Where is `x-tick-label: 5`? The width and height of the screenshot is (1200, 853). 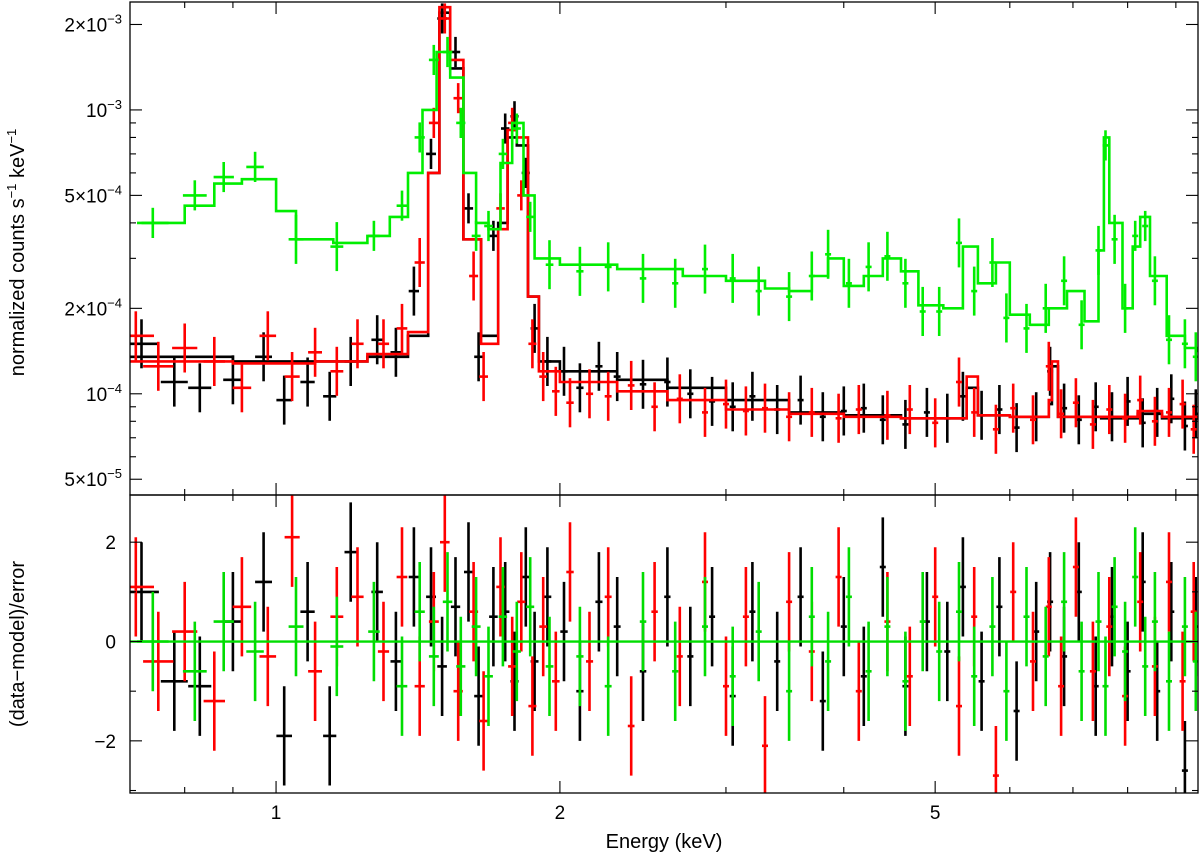
x-tick-label: 5 is located at coordinates (935, 813).